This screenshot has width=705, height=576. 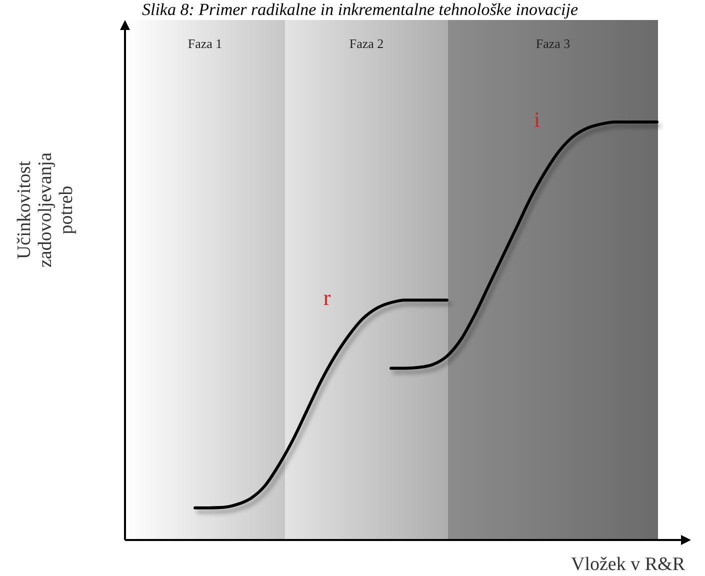 What do you see at coordinates (205, 43) in the screenshot?
I see `text: Faza 1` at bounding box center [205, 43].